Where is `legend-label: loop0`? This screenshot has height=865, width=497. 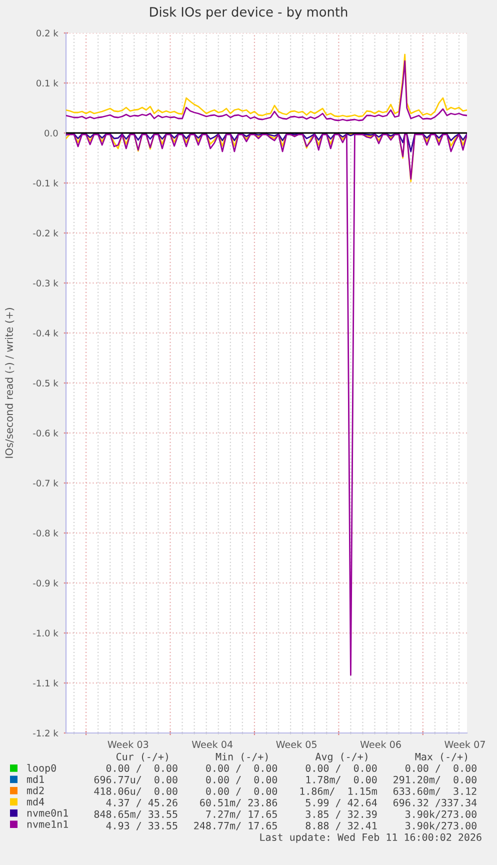 legend-label: loop0 is located at coordinates (41, 769).